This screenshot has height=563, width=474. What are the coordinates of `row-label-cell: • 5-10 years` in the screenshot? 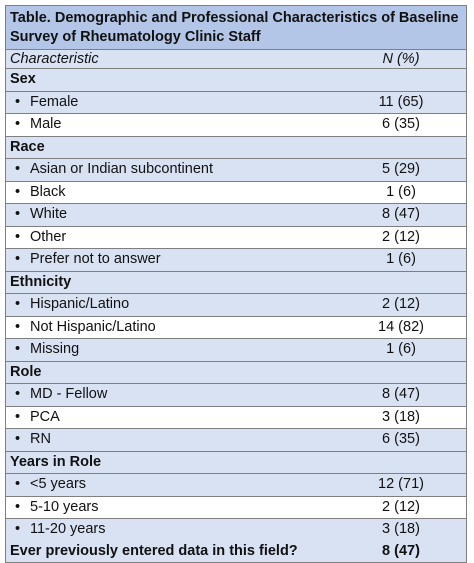 It's located at (57, 508).